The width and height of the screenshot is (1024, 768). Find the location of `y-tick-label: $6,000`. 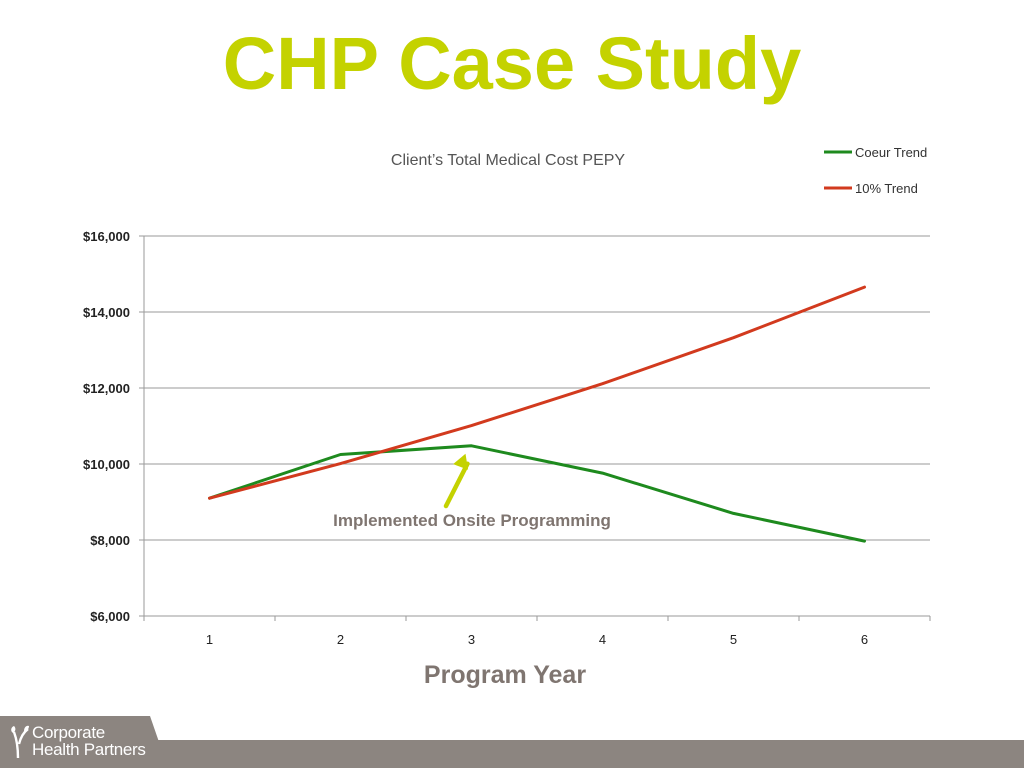

y-tick-label: $6,000 is located at coordinates (110, 616).